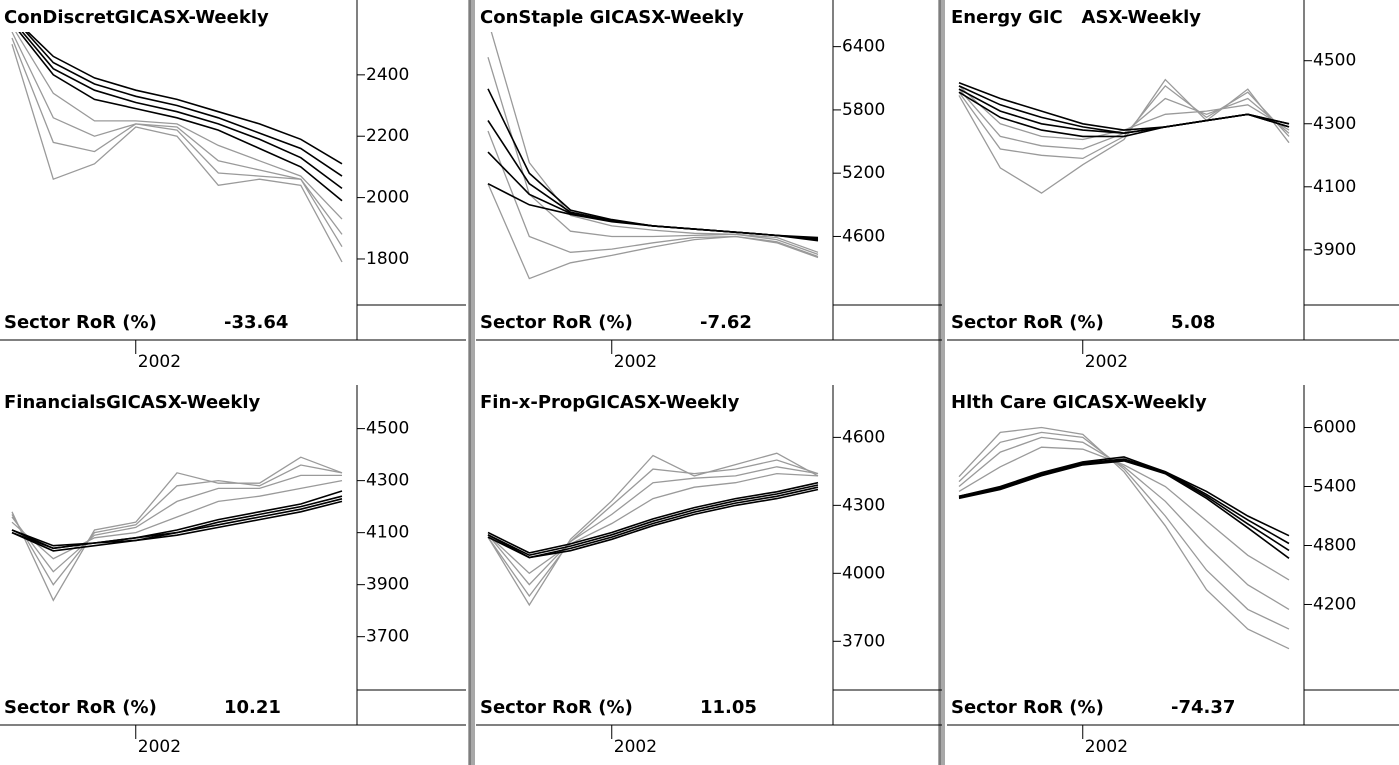  Describe the element at coordinates (612, 17) in the screenshot. I see `chart-title: ConStaple GICASX-Weekly` at that location.